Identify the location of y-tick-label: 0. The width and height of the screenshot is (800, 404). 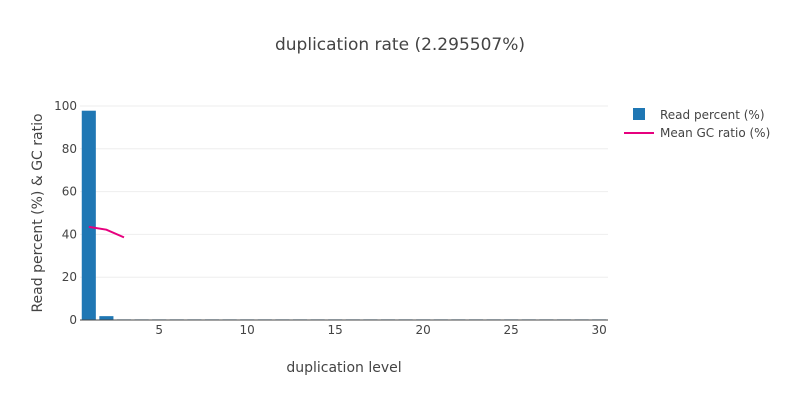
(73, 320).